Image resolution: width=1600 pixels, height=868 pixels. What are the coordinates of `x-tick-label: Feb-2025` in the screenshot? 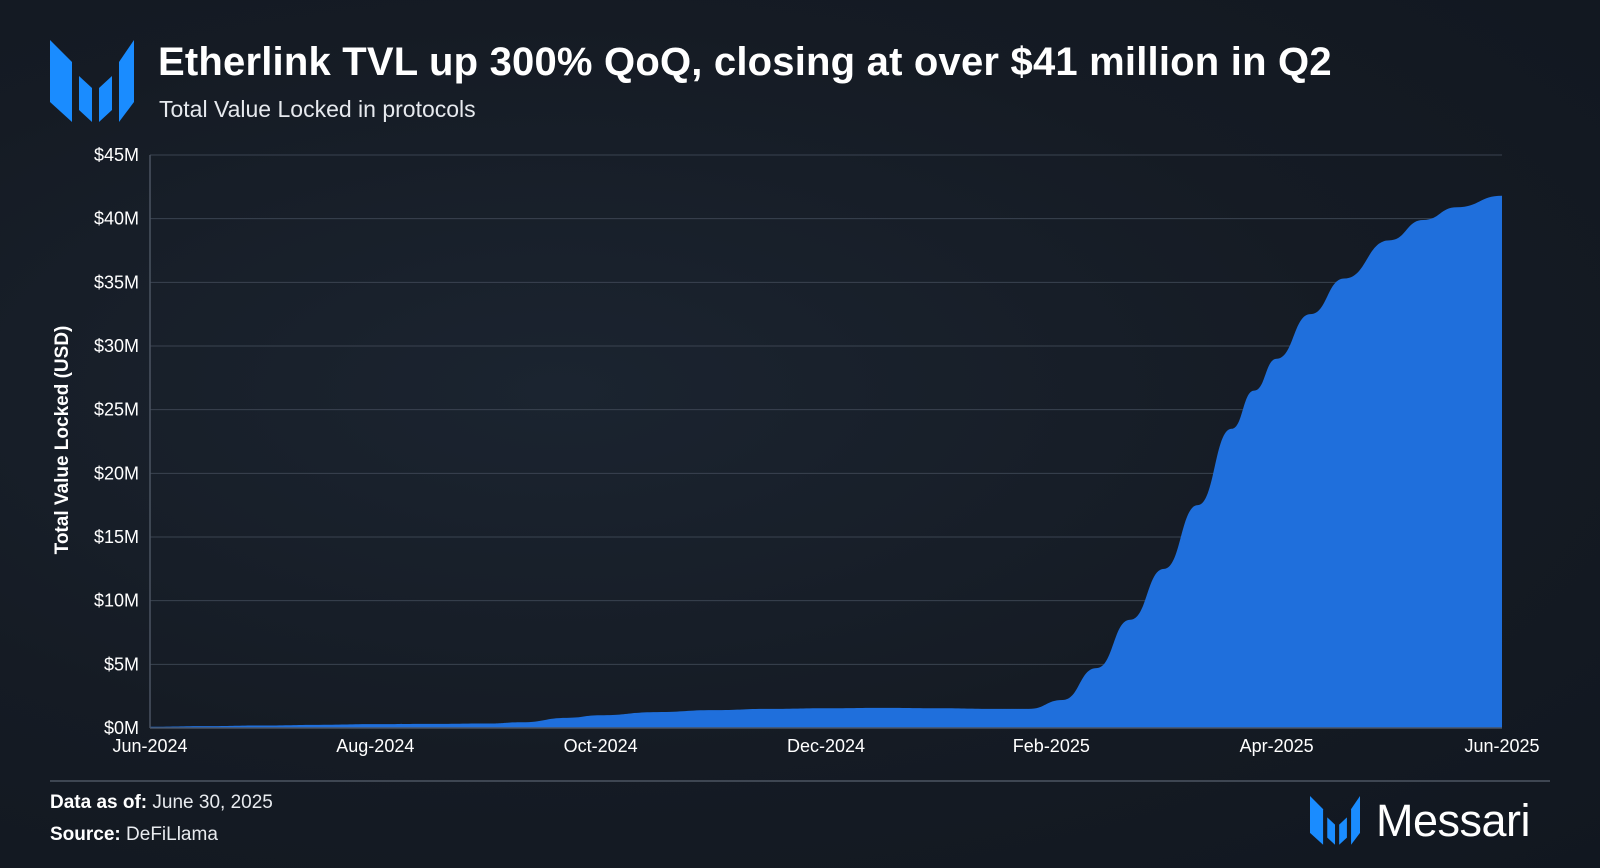 It's located at (1051, 746).